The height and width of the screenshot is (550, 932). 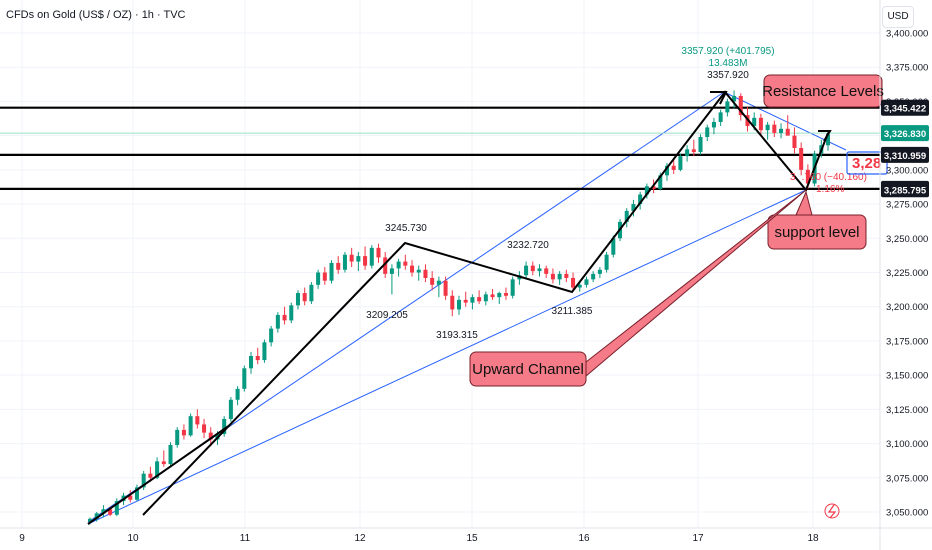 What do you see at coordinates (907, 410) in the screenshot?
I see `y-tick-label: 3,125.000` at bounding box center [907, 410].